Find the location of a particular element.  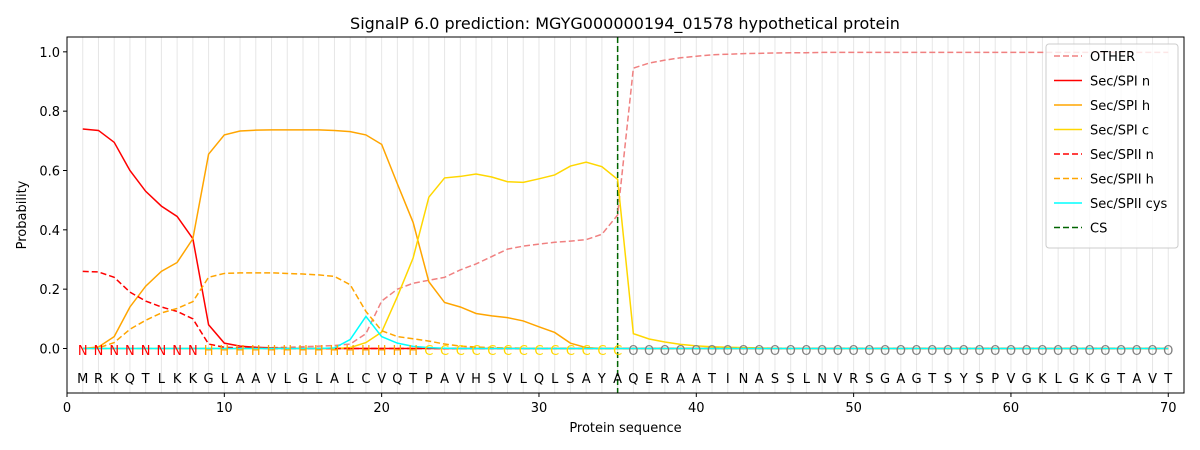

x-tick-label: 70 is located at coordinates (1168, 408).